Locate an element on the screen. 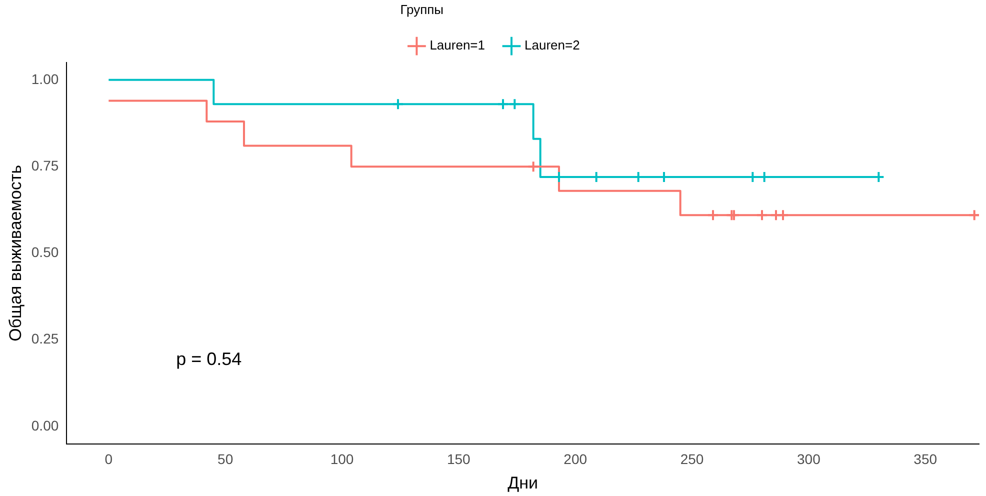 This screenshot has width=986, height=496. x-tick-label: 50 is located at coordinates (226, 459).